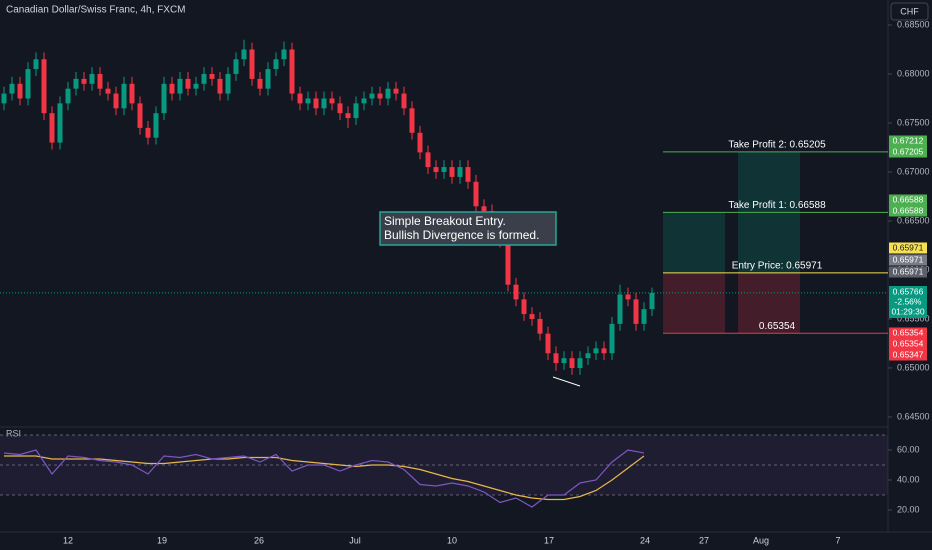 This screenshot has height=550, width=932. Describe the element at coordinates (913, 73) in the screenshot. I see `price-tick-label: 0.68000` at that location.